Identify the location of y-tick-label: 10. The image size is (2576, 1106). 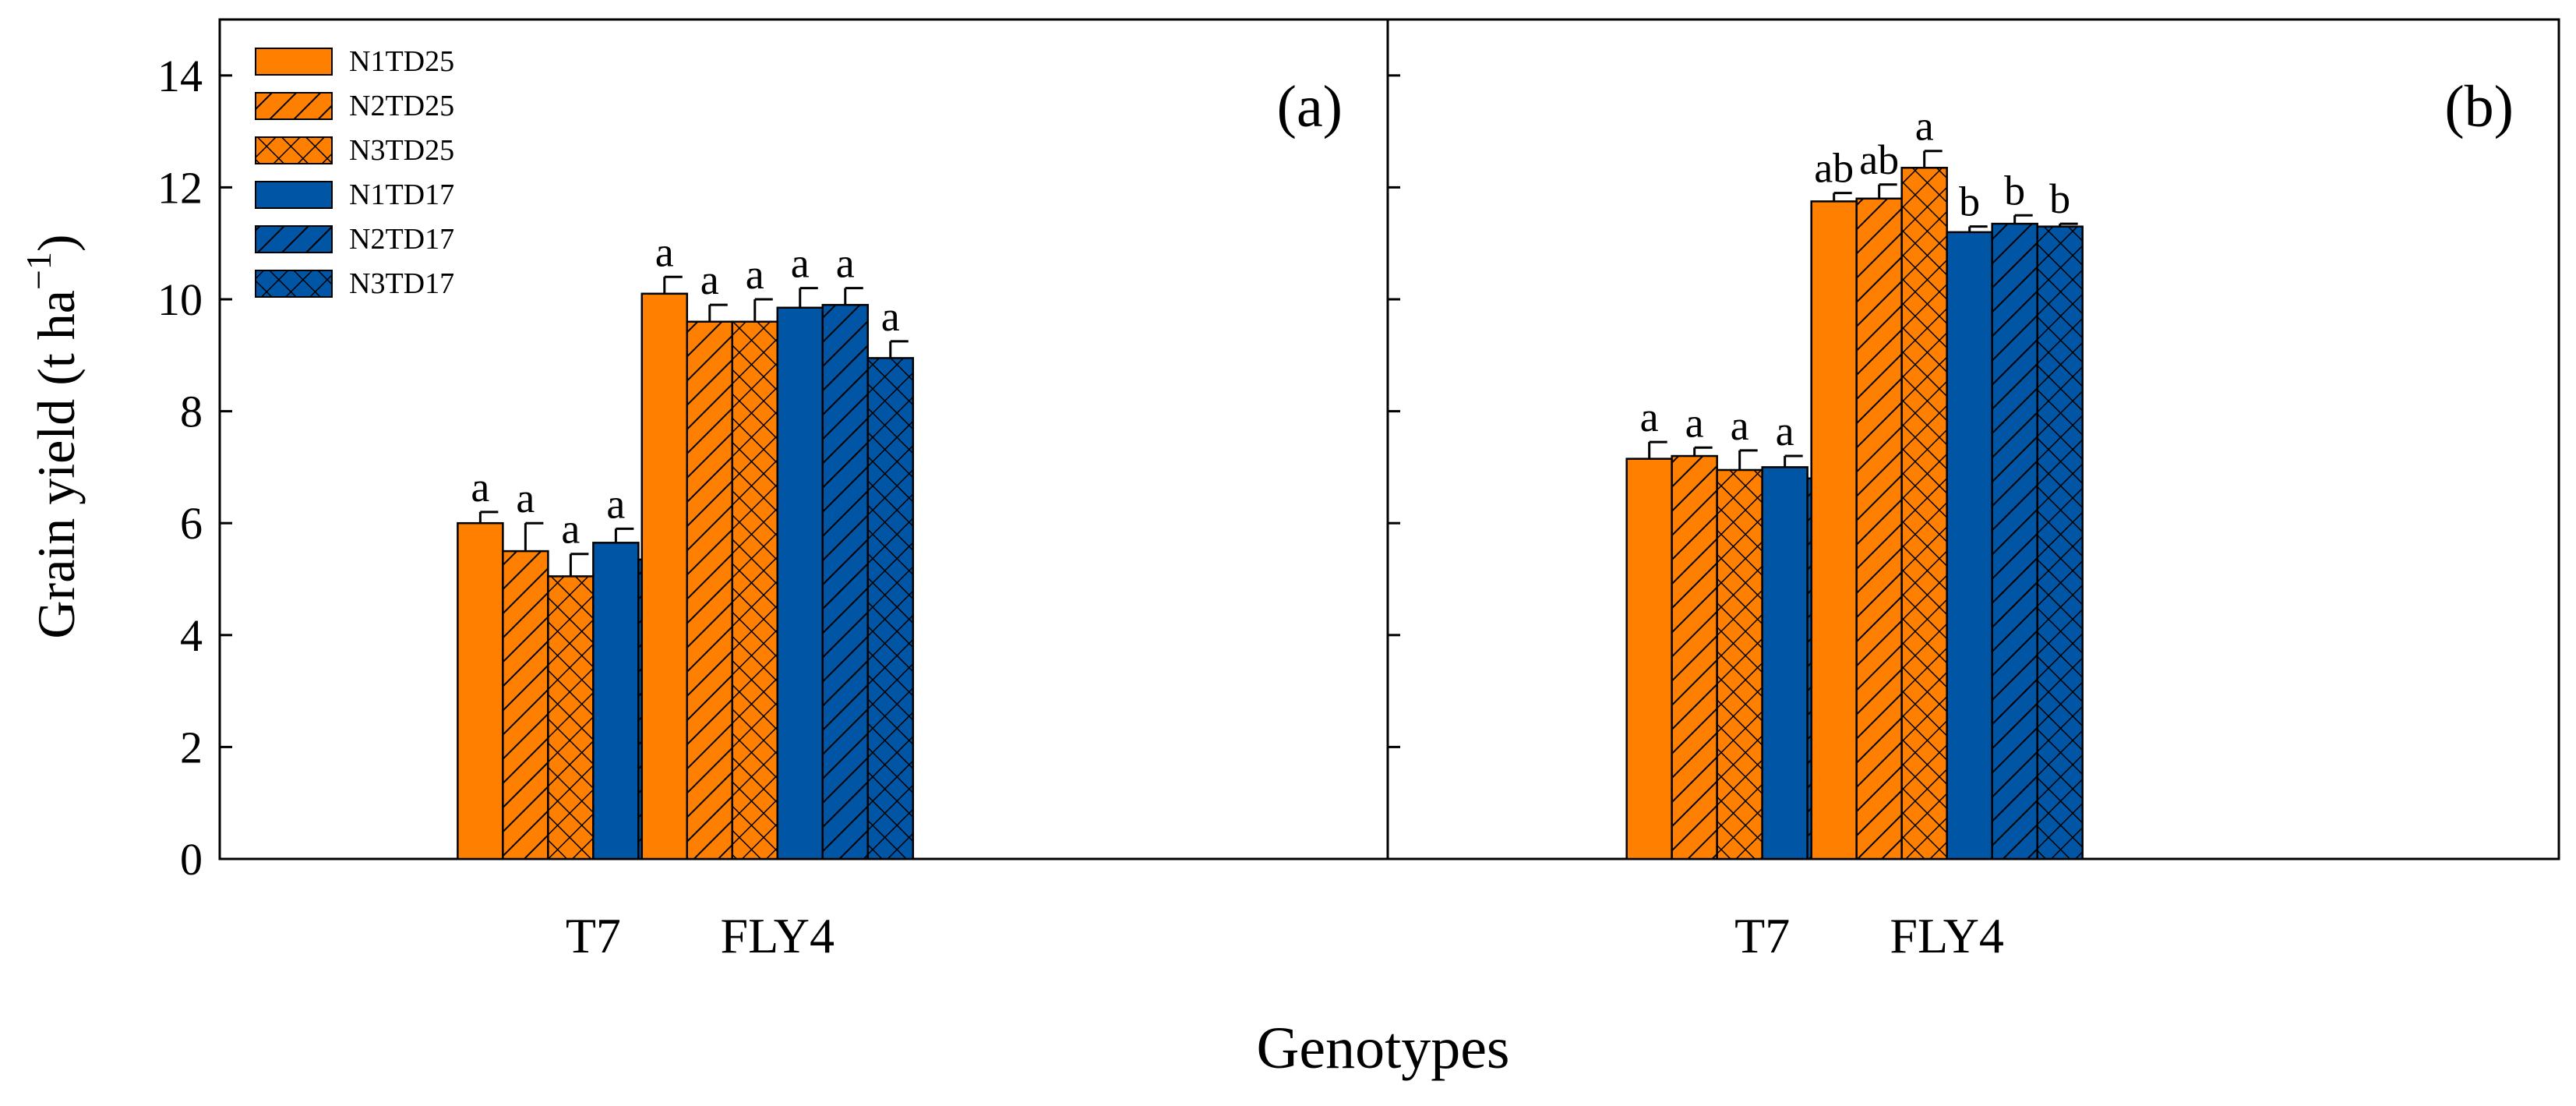
(180, 299).